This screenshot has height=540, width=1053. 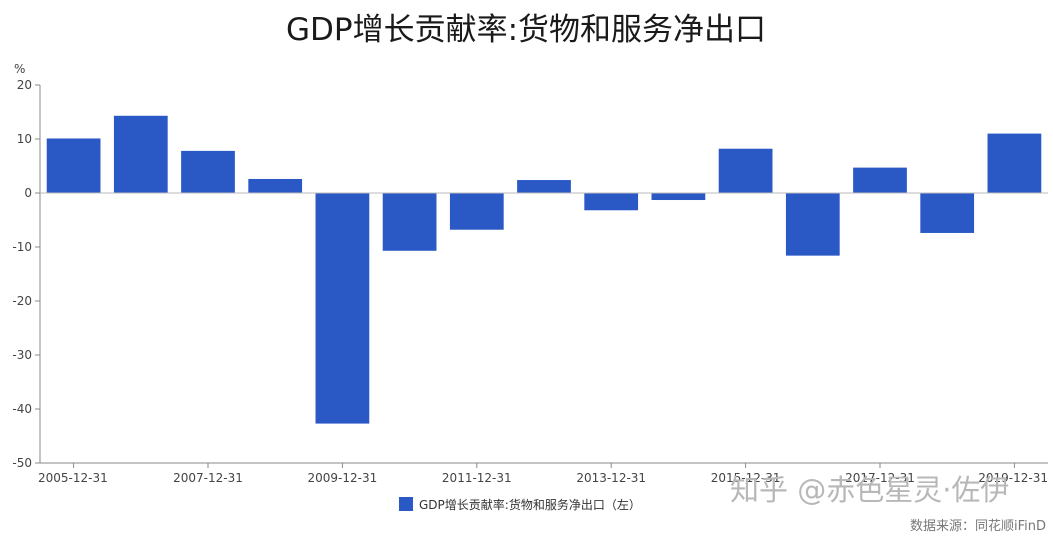 What do you see at coordinates (343, 478) in the screenshot?
I see `x-tick-label: 2009-12-31` at bounding box center [343, 478].